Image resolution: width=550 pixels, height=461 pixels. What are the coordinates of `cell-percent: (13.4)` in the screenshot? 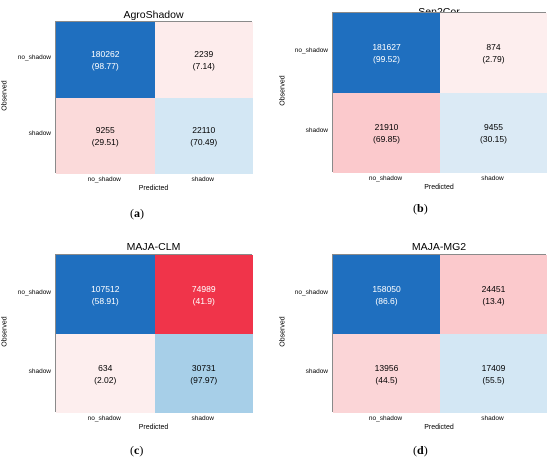 It's located at (493, 300).